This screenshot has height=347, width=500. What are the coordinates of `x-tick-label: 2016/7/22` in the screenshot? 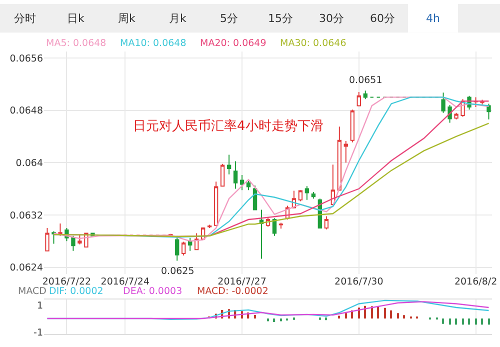 It's located at (67, 282).